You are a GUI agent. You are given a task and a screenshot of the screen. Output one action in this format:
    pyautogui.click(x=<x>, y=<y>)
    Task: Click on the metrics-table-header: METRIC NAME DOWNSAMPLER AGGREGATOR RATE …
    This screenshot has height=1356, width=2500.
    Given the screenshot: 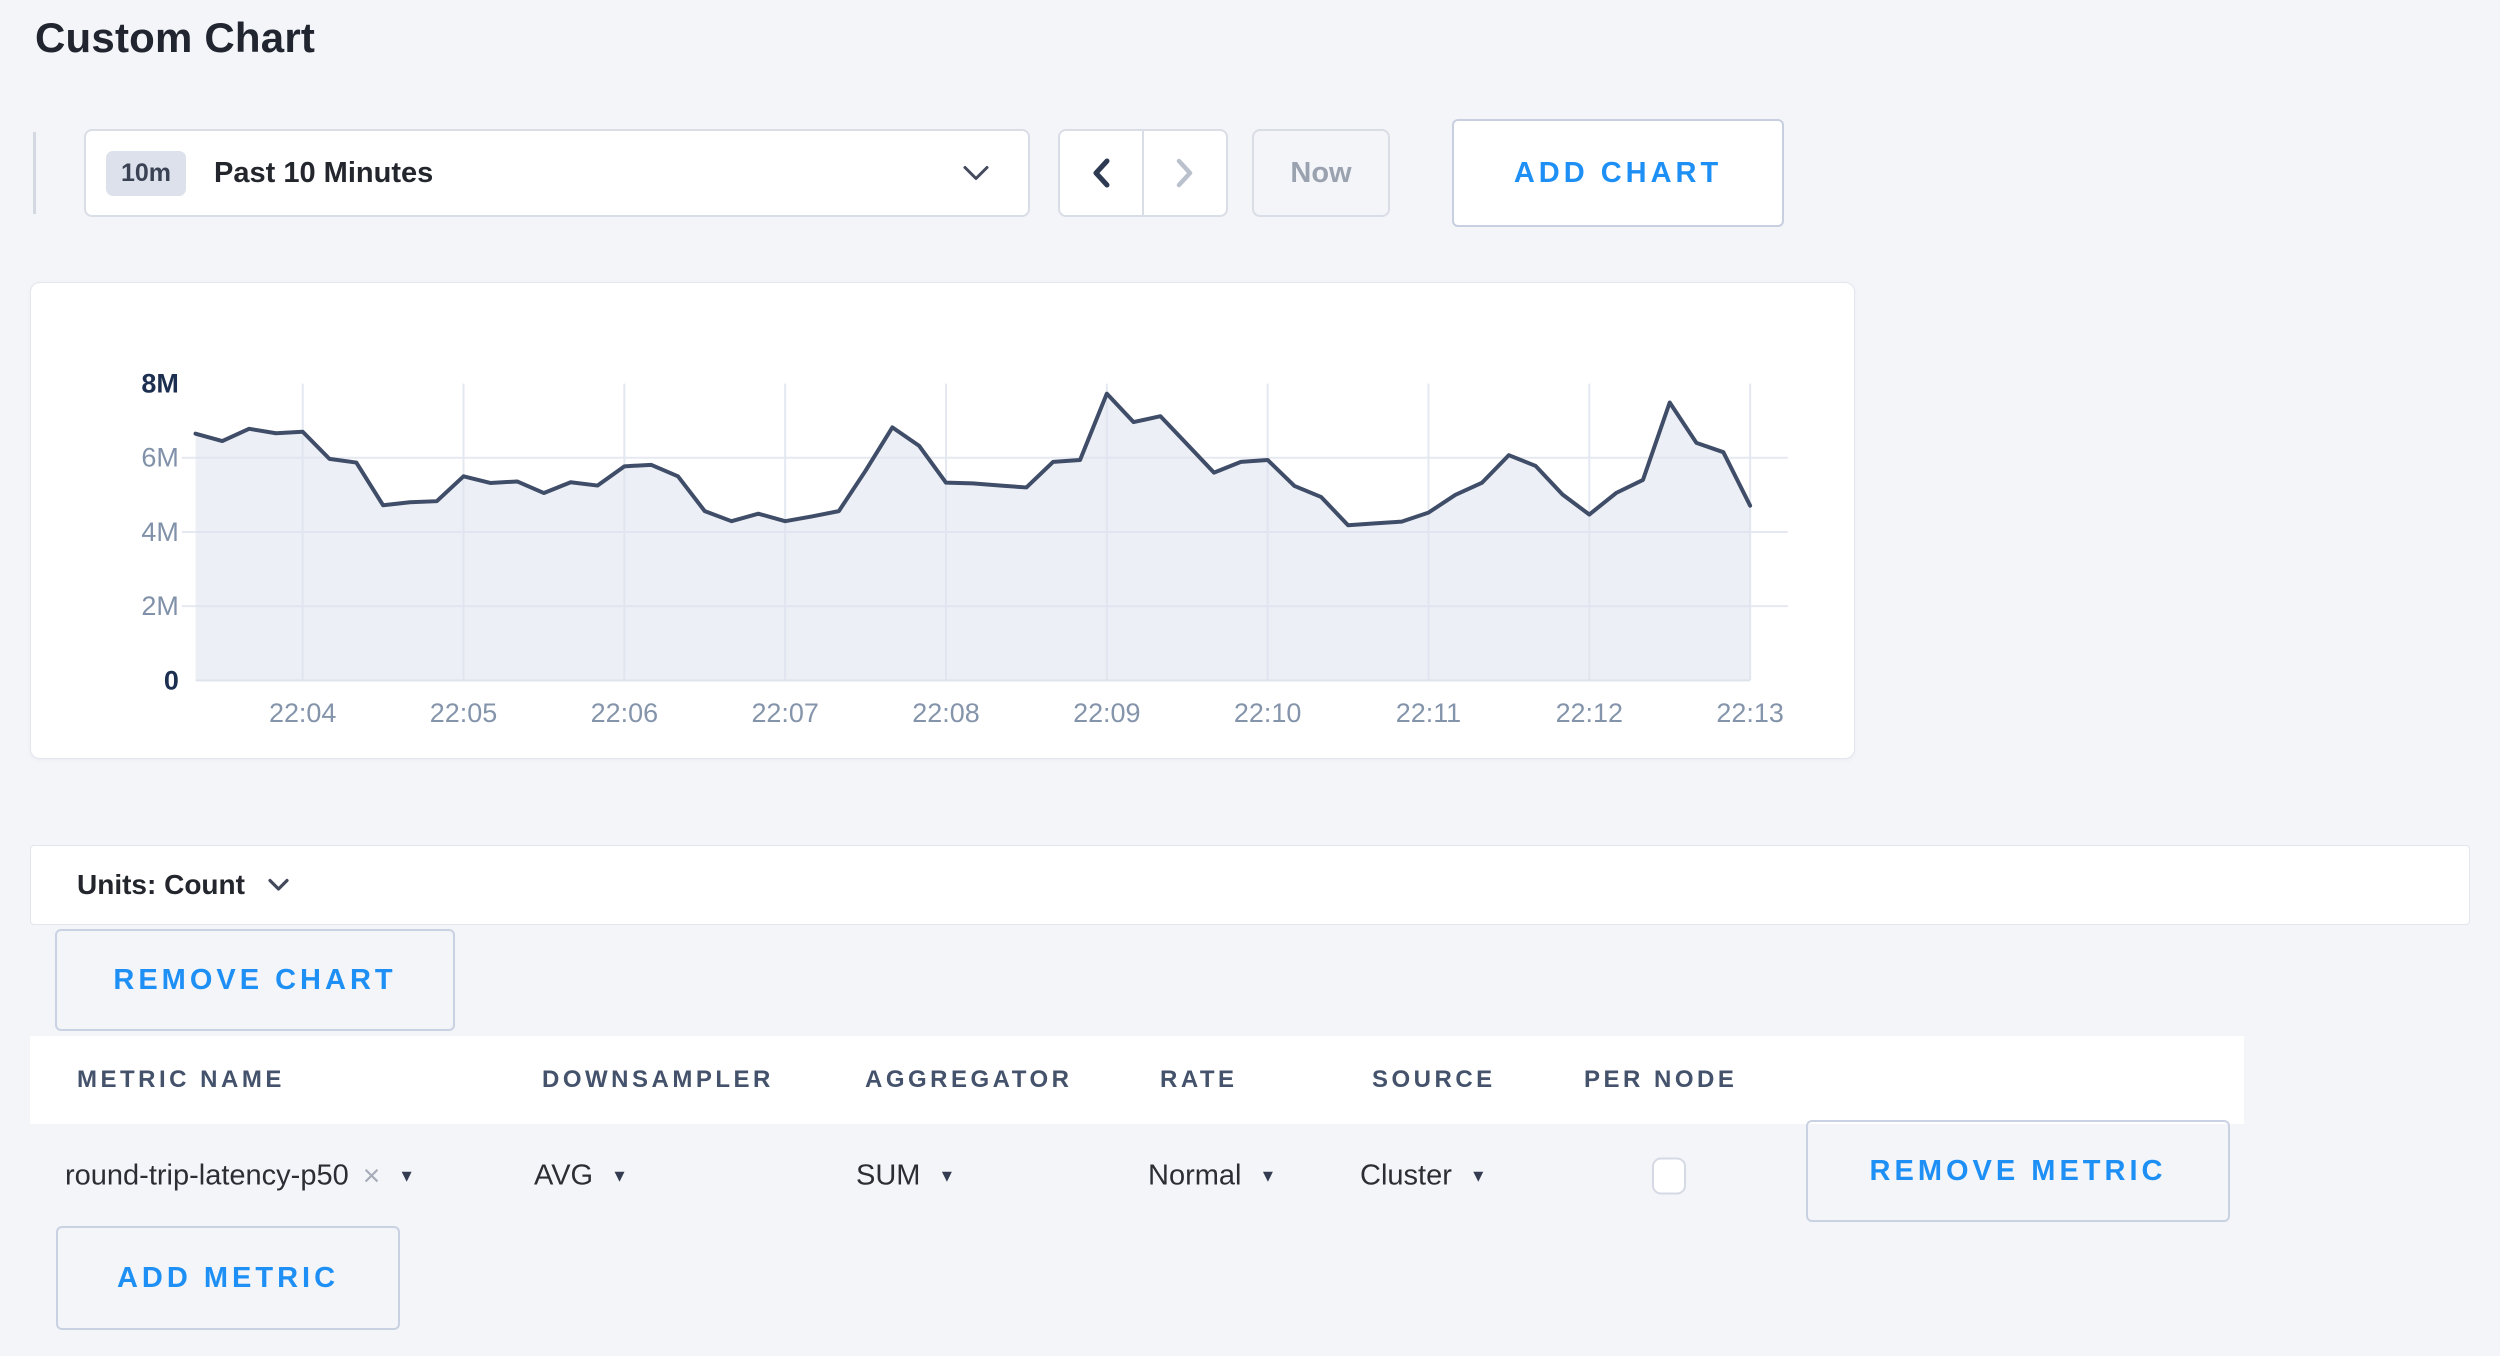 What is the action you would take?
    pyautogui.click(x=1137, y=1080)
    